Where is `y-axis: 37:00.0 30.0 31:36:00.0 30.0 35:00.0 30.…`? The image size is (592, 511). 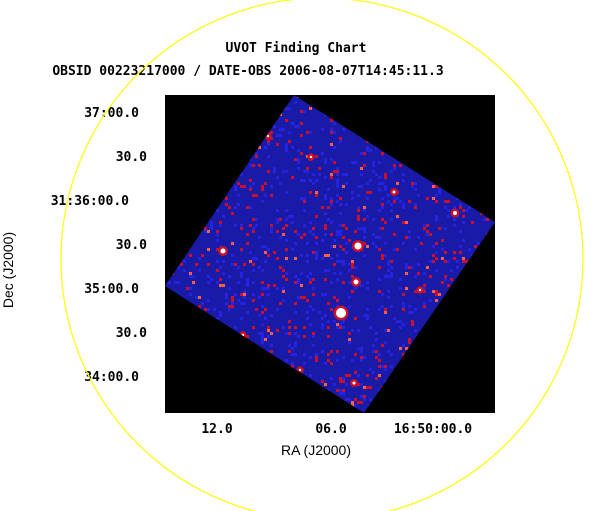 y-axis: 37:00.0 30.0 31:36:00.0 30.0 35:00.0 30.… is located at coordinates (99, 245).